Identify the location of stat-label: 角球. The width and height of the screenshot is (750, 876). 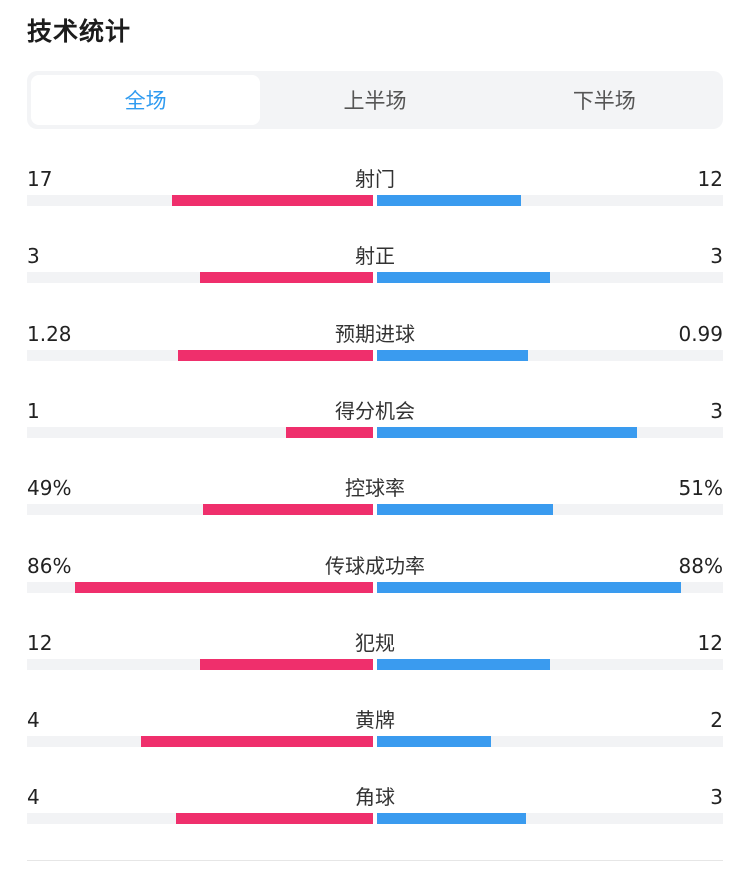
(375, 797).